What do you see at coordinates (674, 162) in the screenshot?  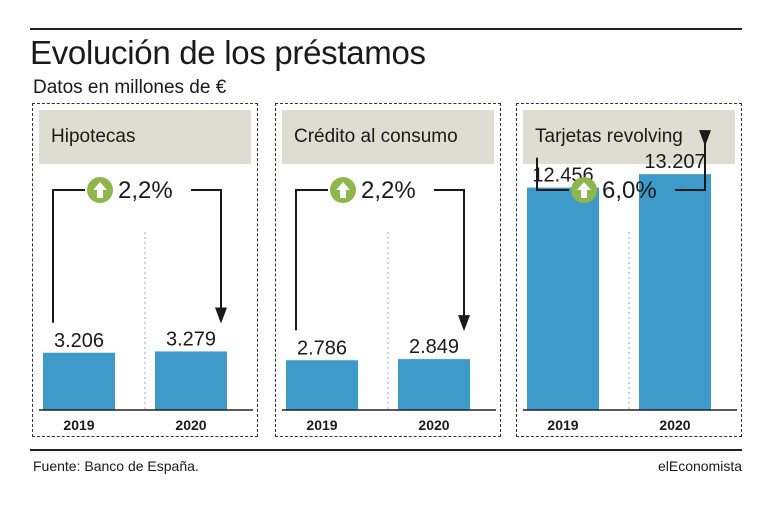 I see `value-label-2020: 13.207` at bounding box center [674, 162].